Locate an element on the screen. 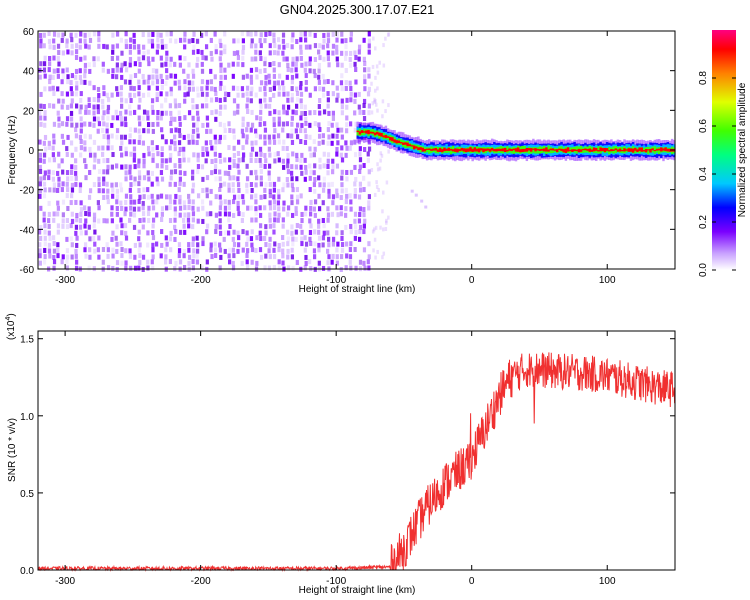  snr-y-tick-label: 0.5 is located at coordinates (27, 494).